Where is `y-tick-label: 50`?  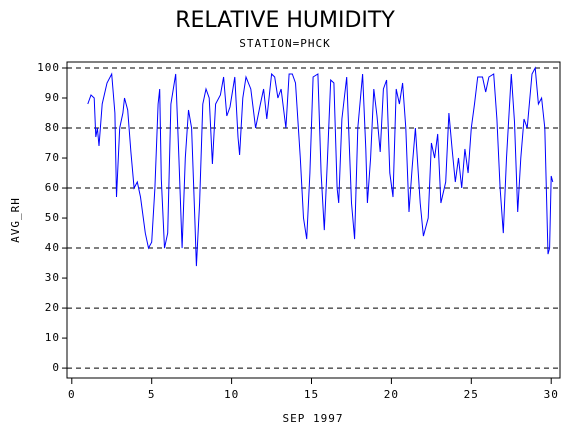
y-tick-label: 50 is located at coordinates (52, 217).